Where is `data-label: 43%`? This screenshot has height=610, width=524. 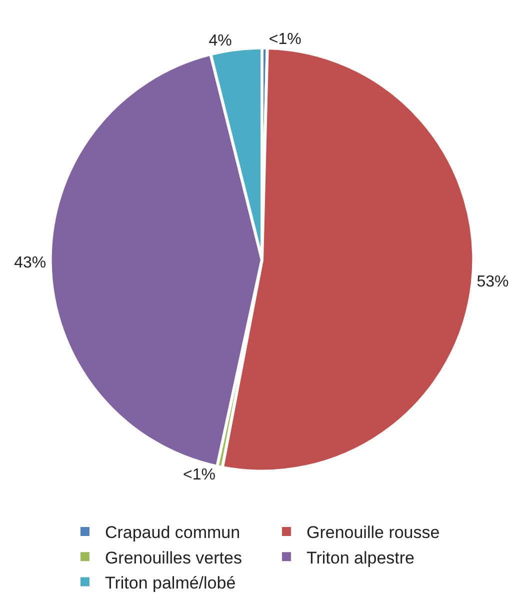 data-label: 43% is located at coordinates (30, 263).